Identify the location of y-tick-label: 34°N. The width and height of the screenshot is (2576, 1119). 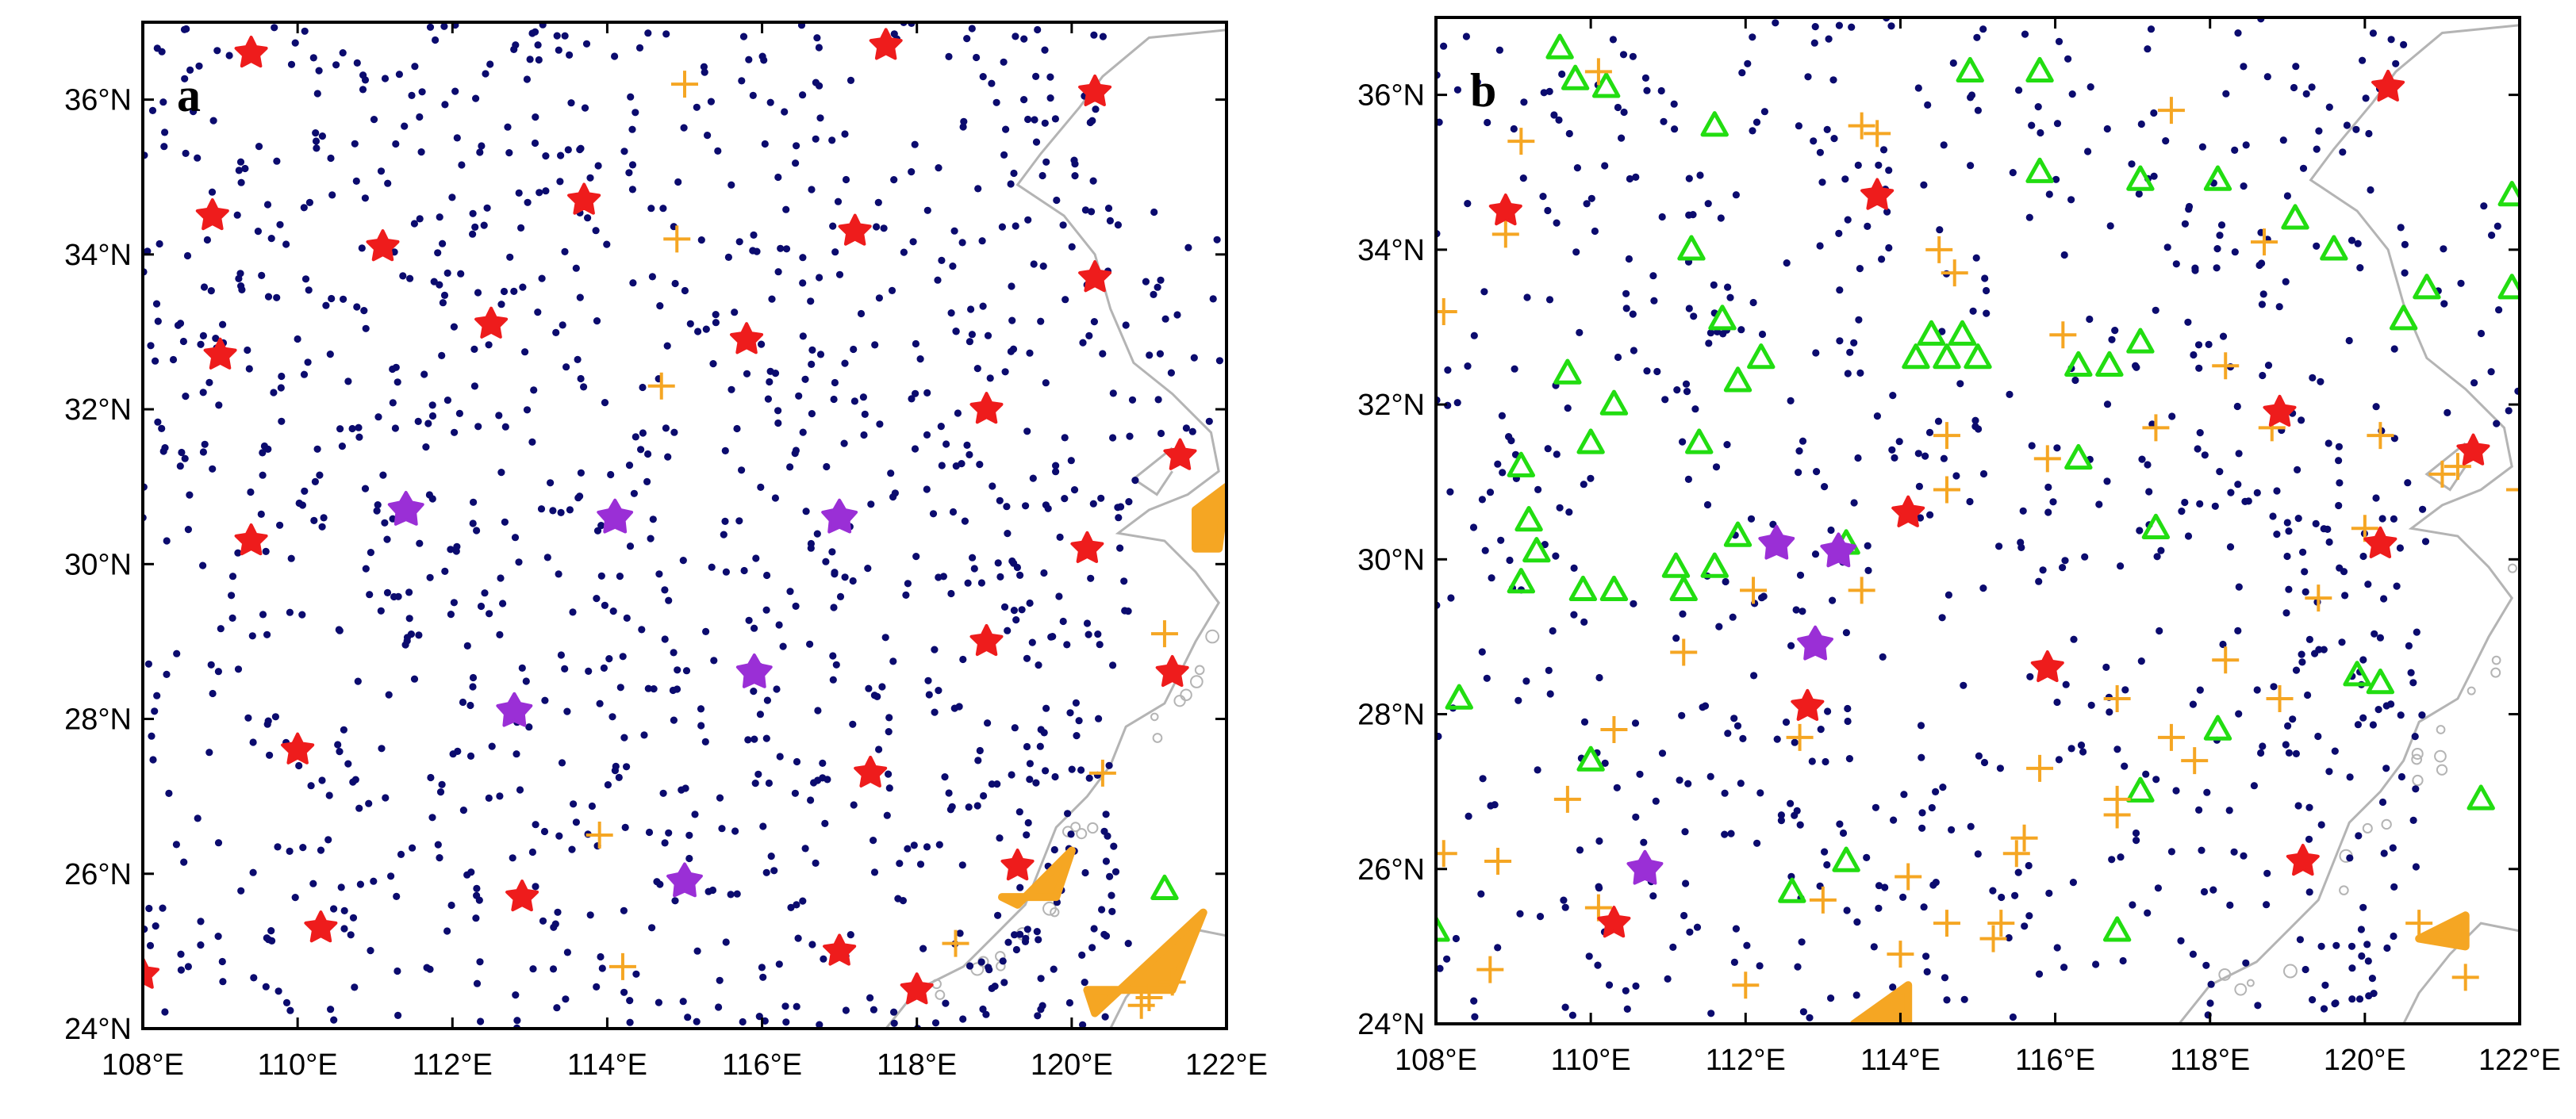
(1391, 250).